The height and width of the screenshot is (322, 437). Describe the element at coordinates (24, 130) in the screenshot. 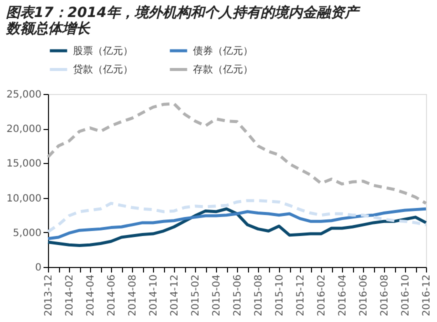

I see `y-tick-label: 20,000` at that location.